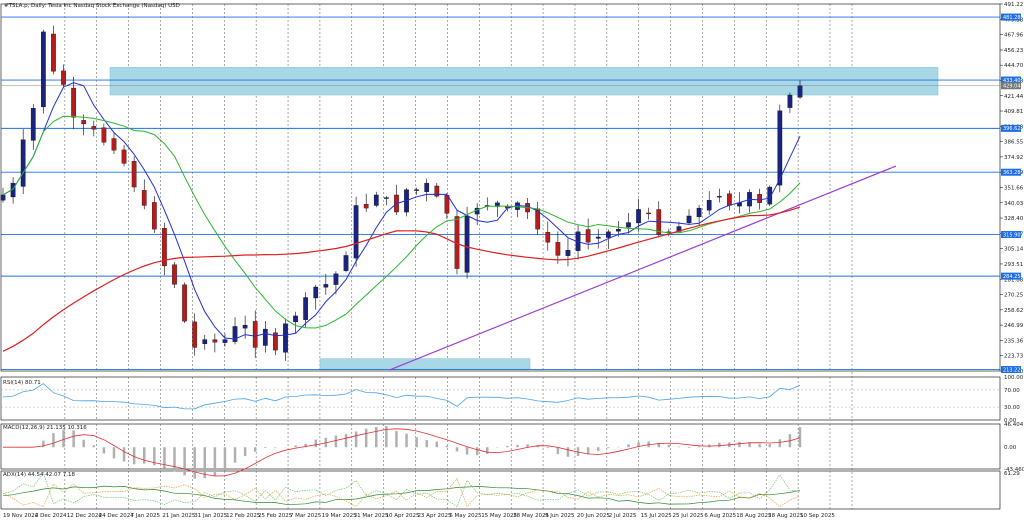 Image resolution: width=1024 pixels, height=522 pixels. I want to click on price-tick-label: 246.99, so click(1014, 326).